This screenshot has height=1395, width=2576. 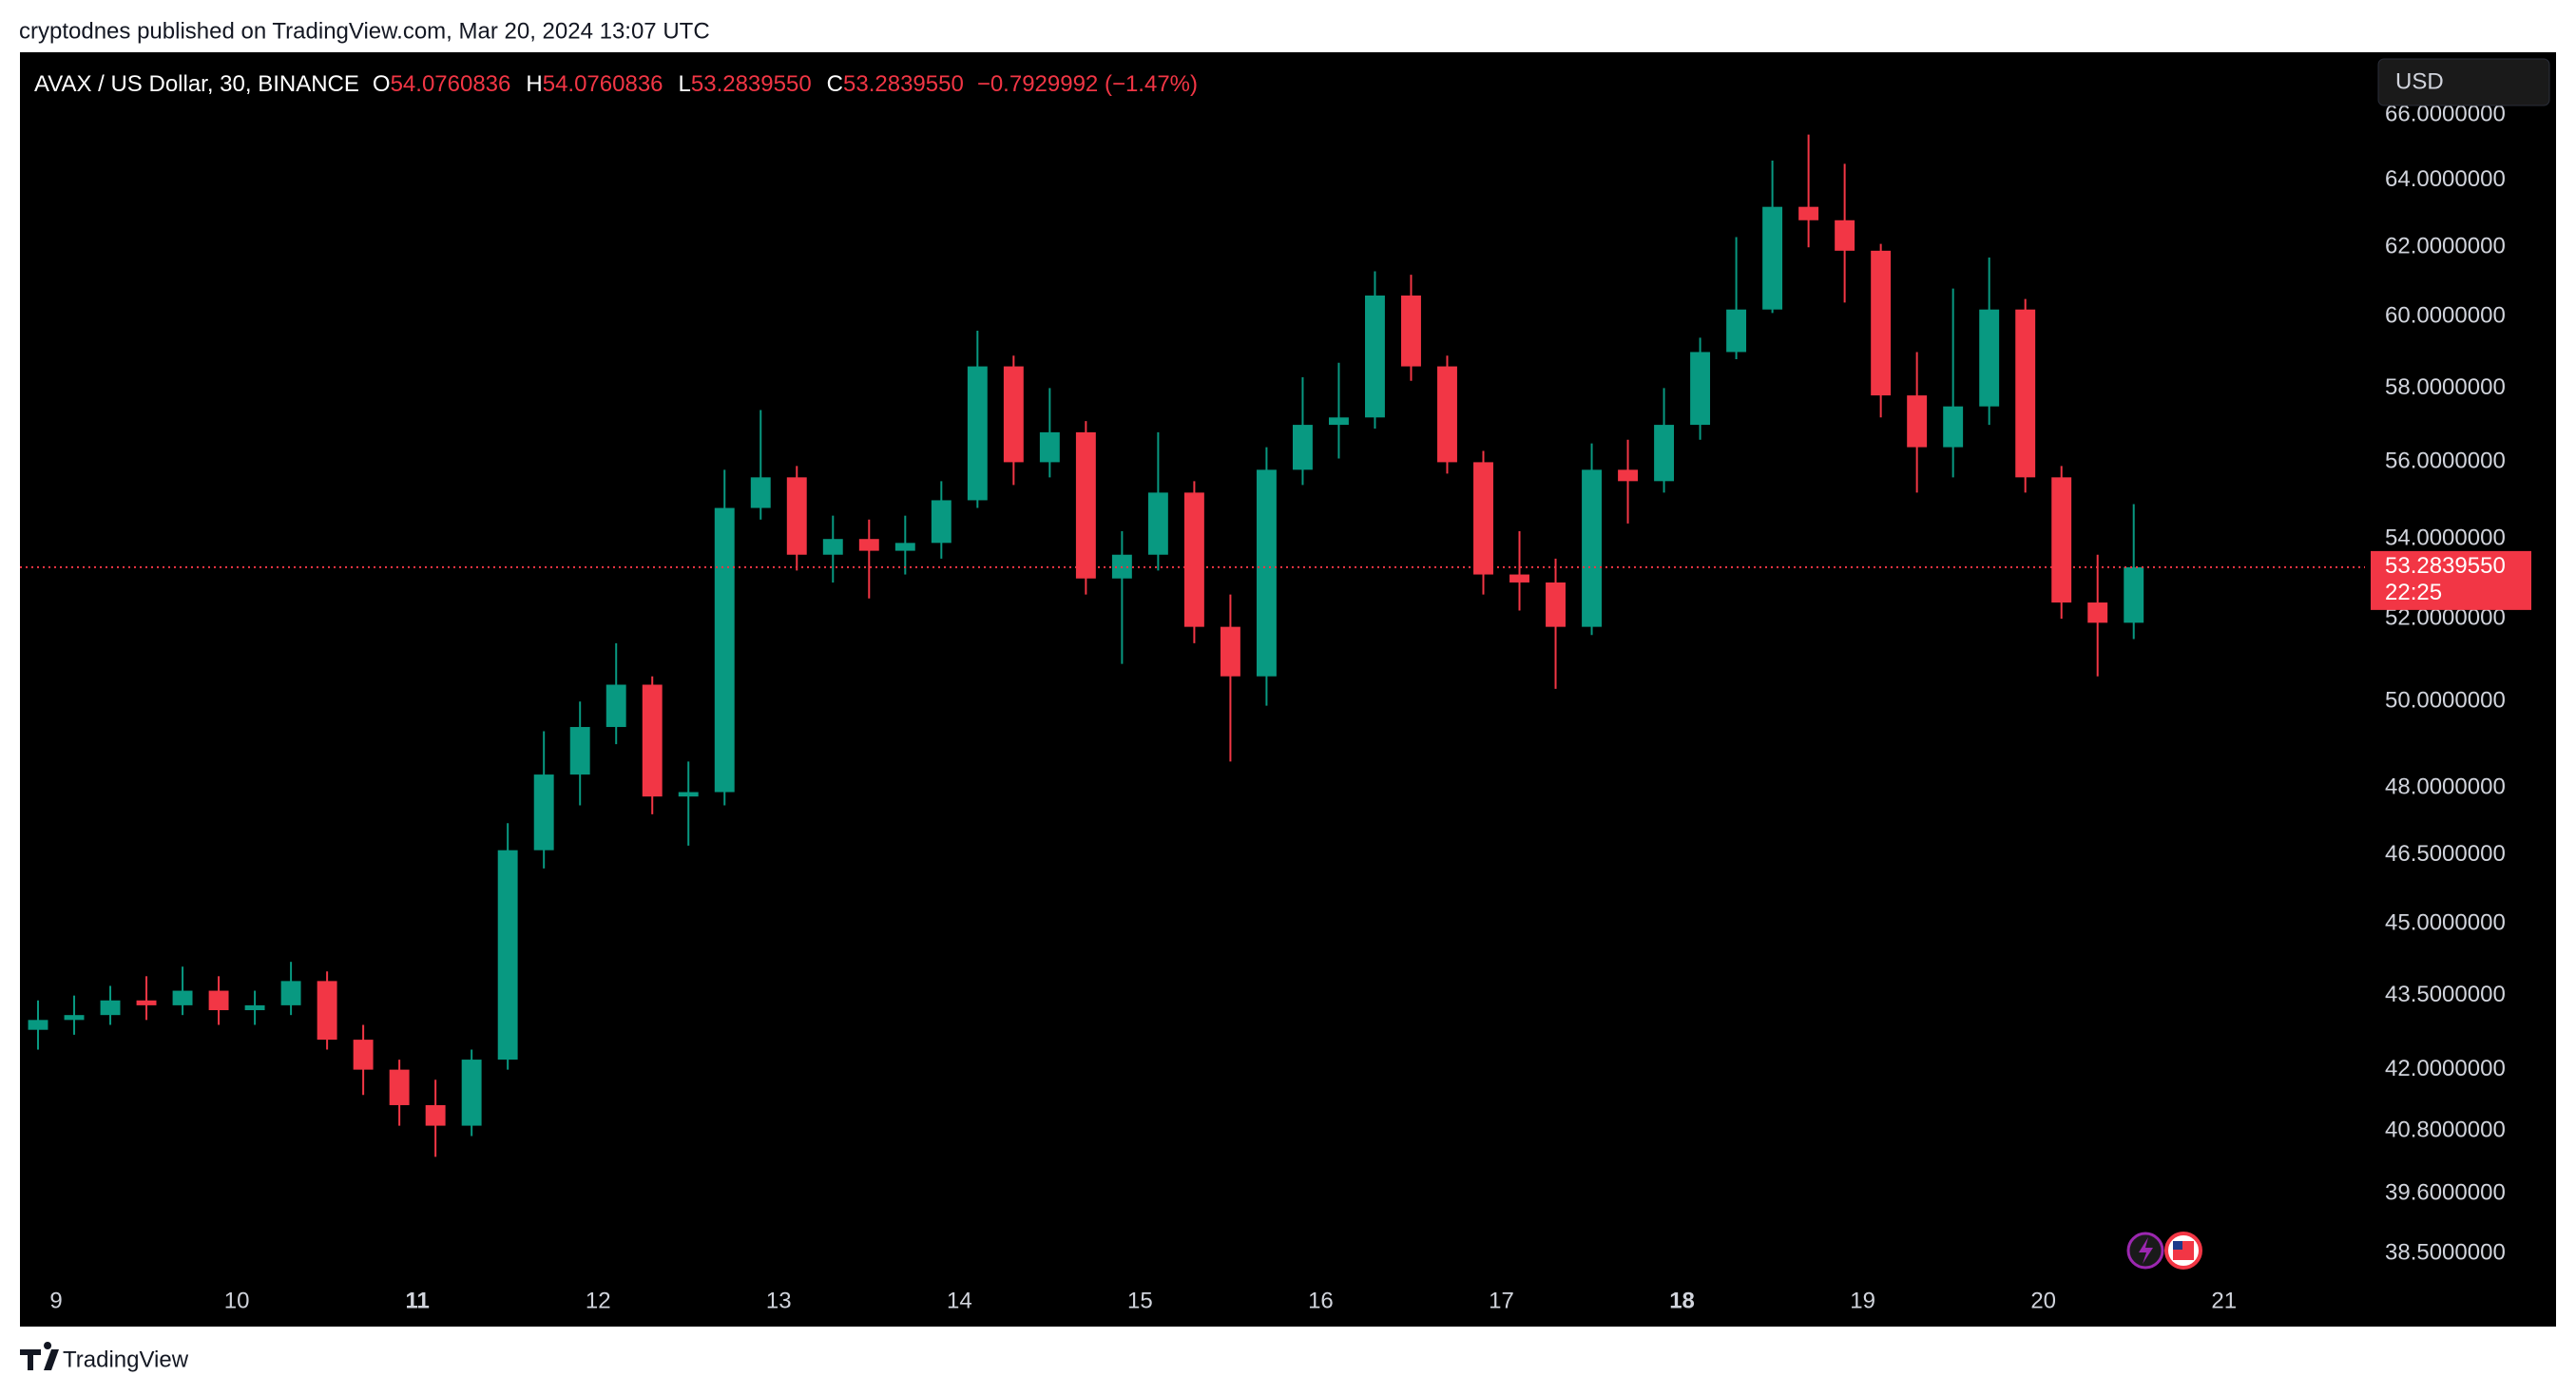 I want to click on y-tick-label: 60.0000000, so click(x=2445, y=315).